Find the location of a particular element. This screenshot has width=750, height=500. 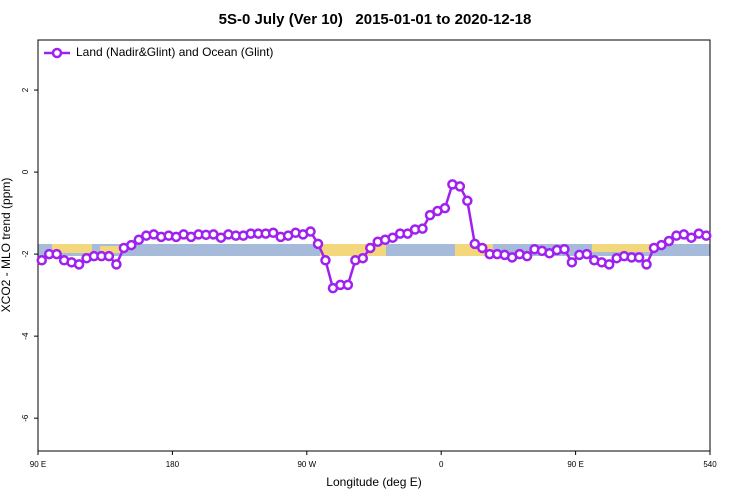

x-tick-label: 90 W is located at coordinates (306, 464).